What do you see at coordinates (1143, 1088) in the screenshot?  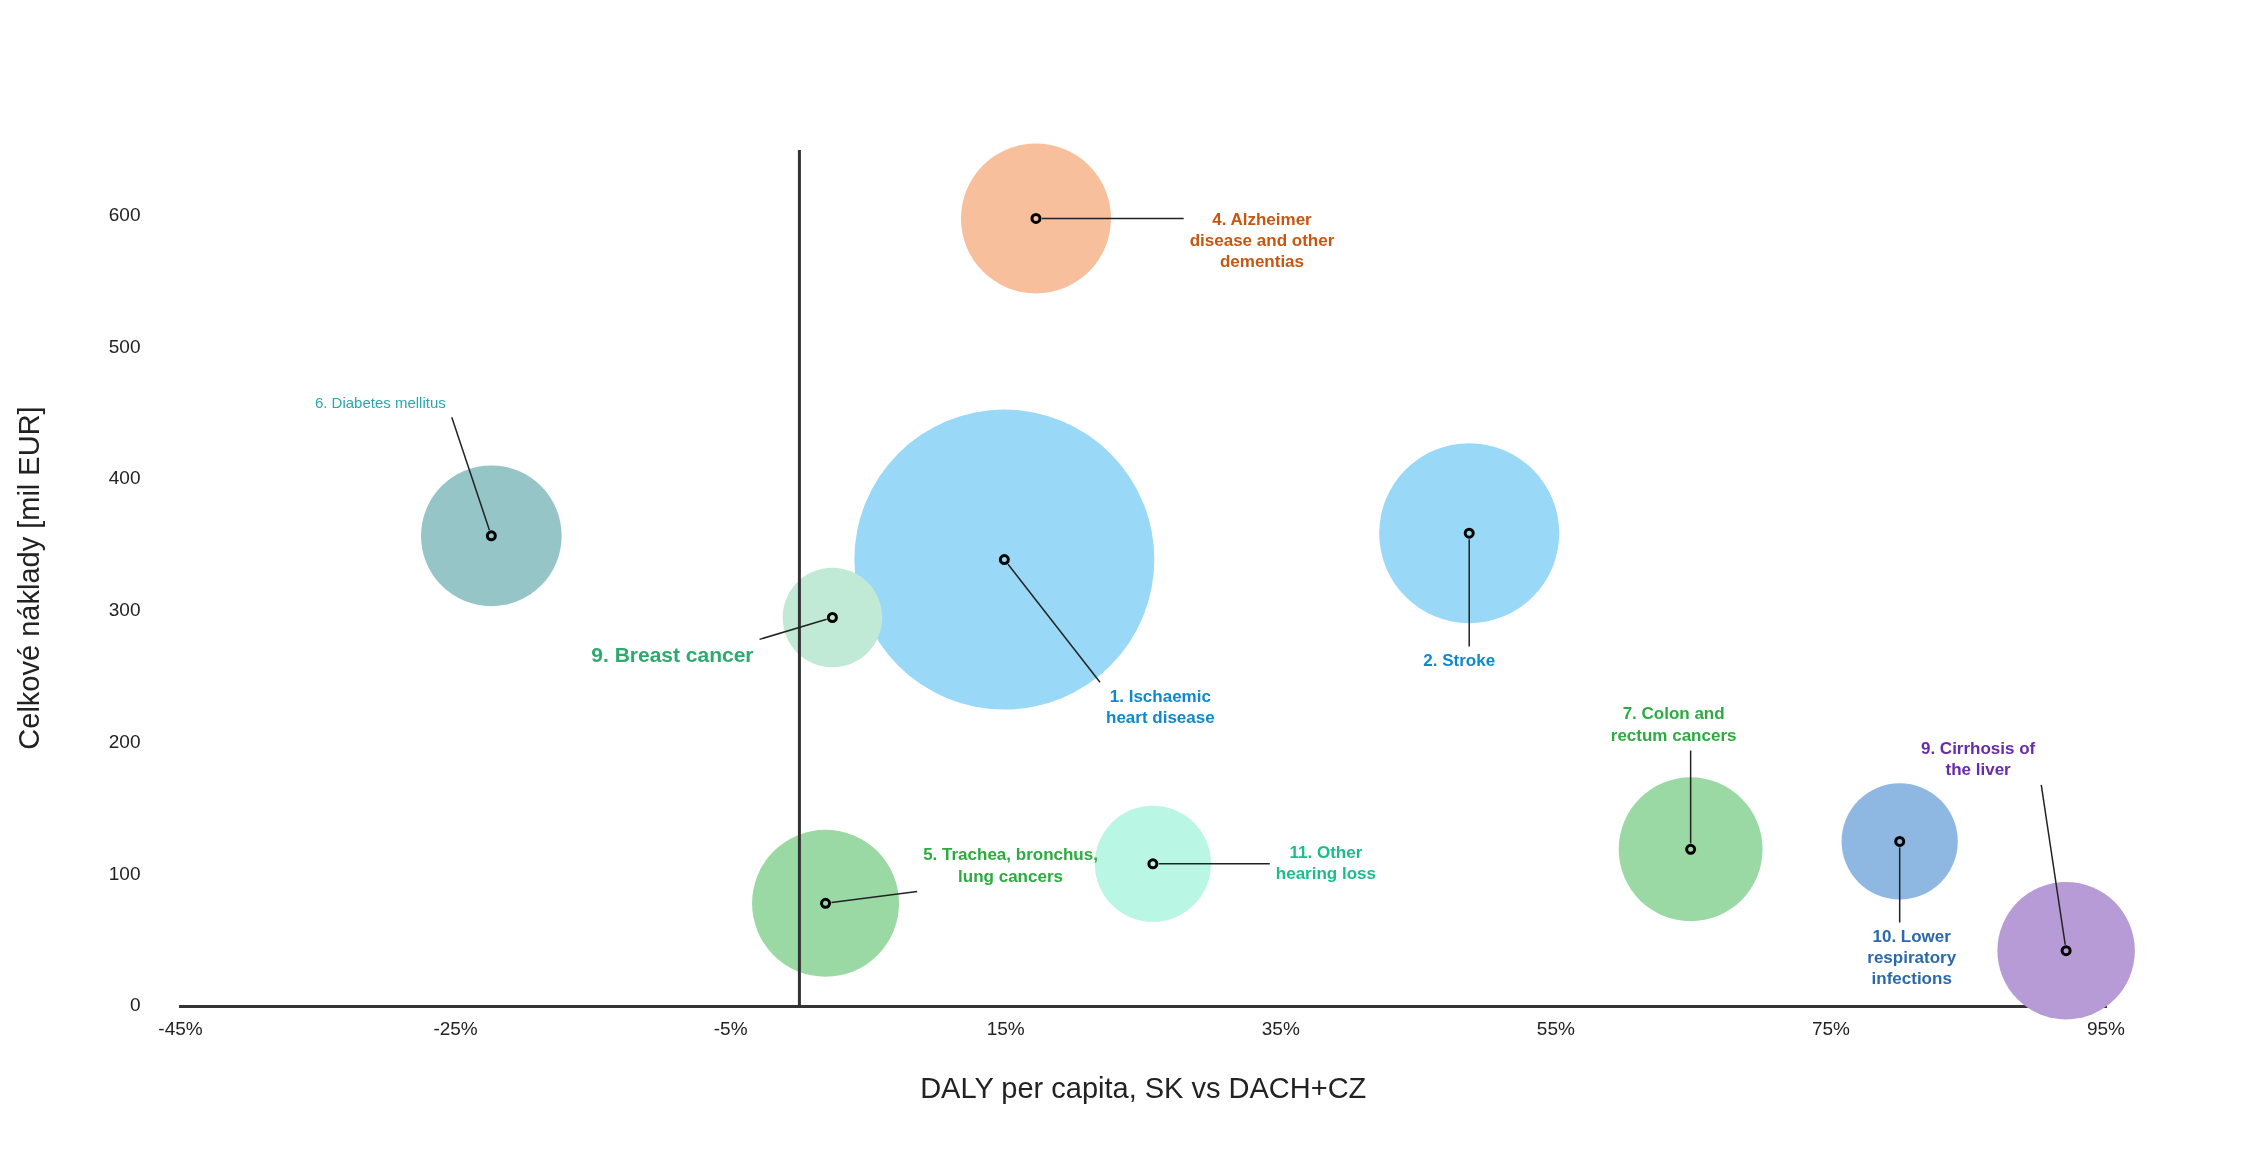 I see `x-axis-title: DALY per capita, SK vs DACH+CZ` at bounding box center [1143, 1088].